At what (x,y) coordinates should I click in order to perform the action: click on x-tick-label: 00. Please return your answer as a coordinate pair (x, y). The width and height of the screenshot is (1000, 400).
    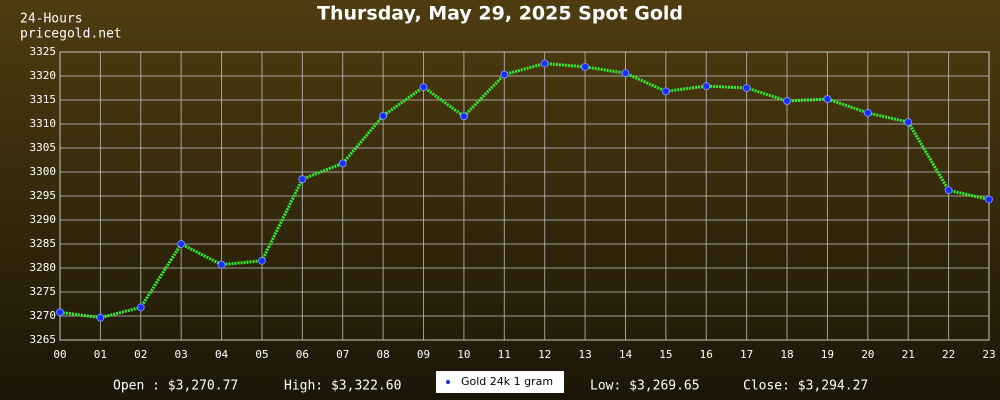
    Looking at the image, I should click on (59, 354).